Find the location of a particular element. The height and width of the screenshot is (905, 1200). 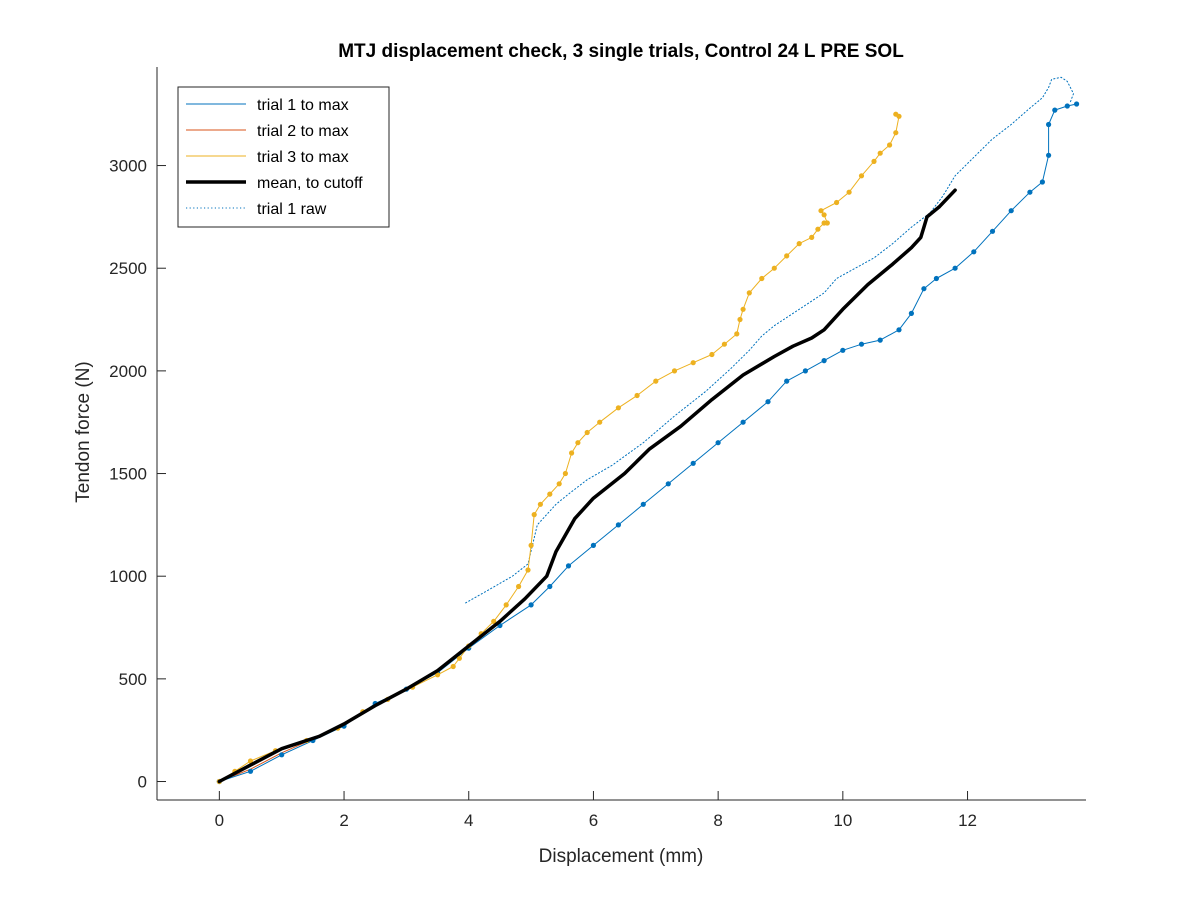

legend-box is located at coordinates (283, 157).